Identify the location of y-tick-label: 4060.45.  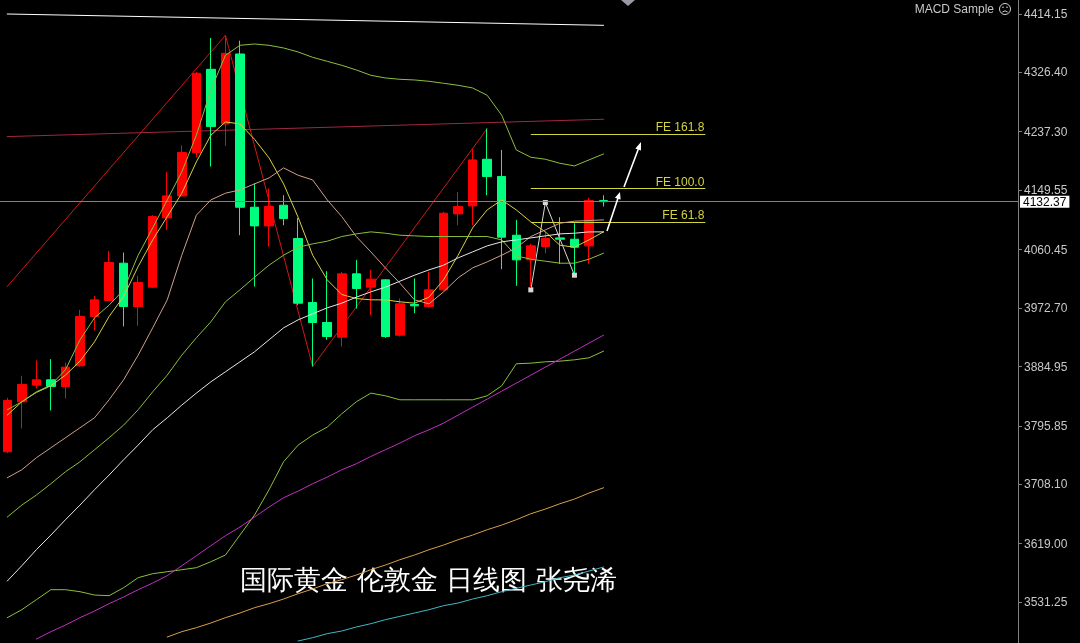
(1046, 249).